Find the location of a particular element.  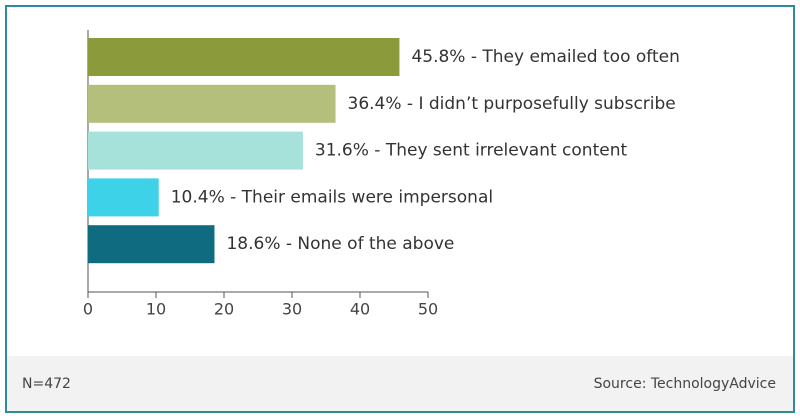

x-tick-label: 20 is located at coordinates (224, 309).